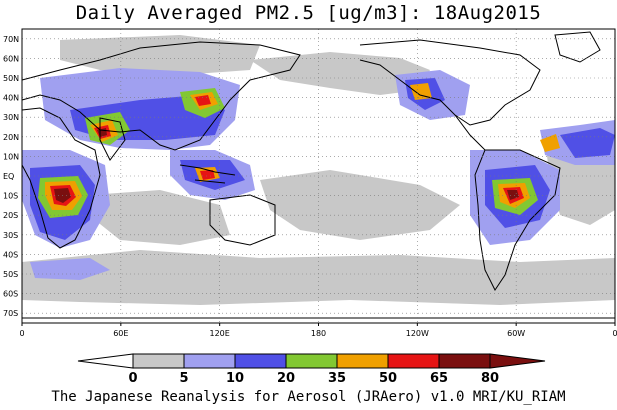  I want to click on lat-label: 40N, so click(11, 98).